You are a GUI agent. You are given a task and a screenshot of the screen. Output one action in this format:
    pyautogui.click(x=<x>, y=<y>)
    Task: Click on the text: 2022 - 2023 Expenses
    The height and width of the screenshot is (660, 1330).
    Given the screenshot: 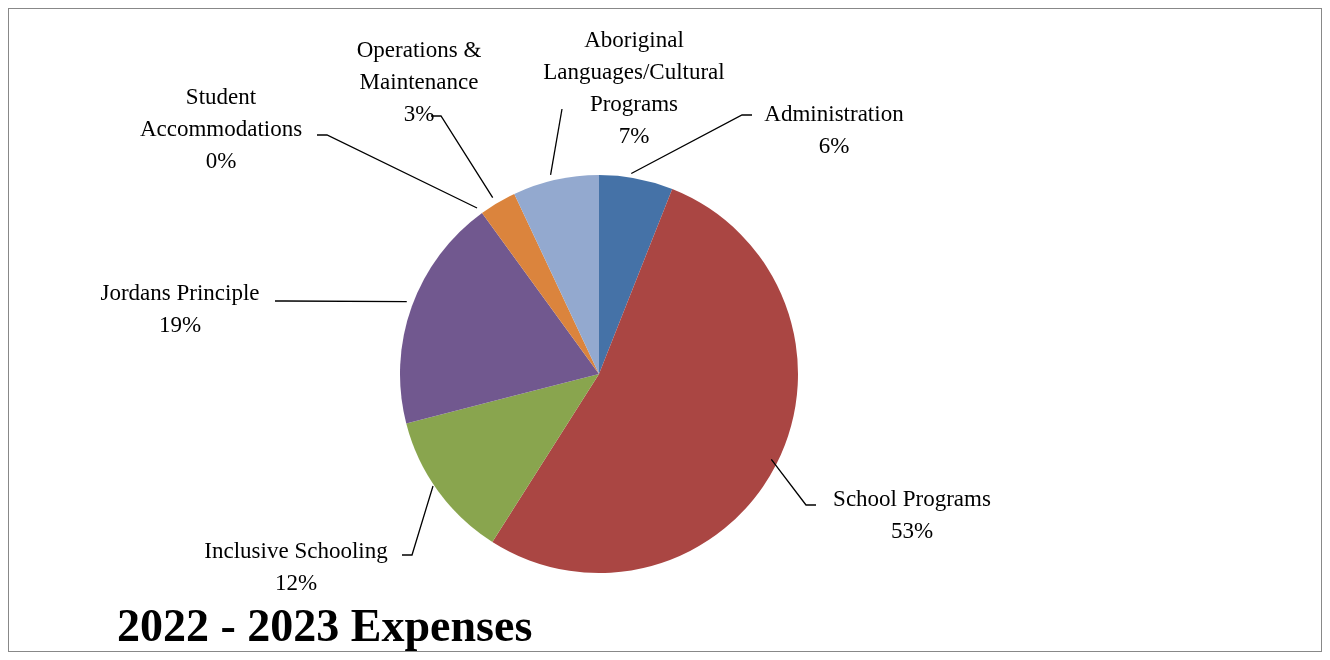 What is the action you would take?
    pyautogui.click(x=325, y=625)
    